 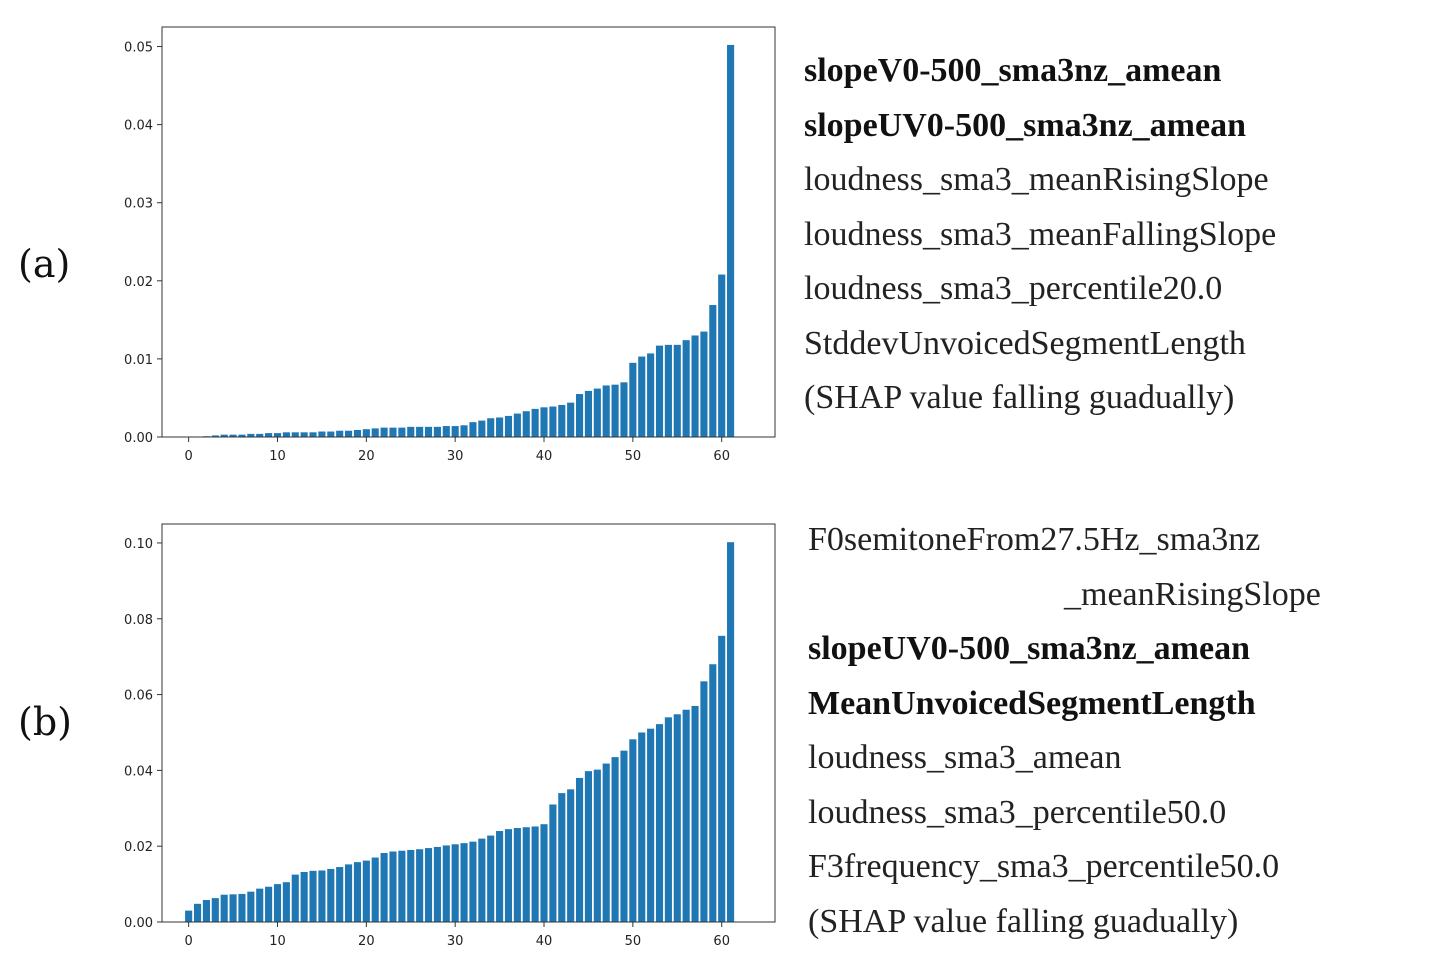 I want to click on x-tick-label: 40, so click(x=544, y=456).